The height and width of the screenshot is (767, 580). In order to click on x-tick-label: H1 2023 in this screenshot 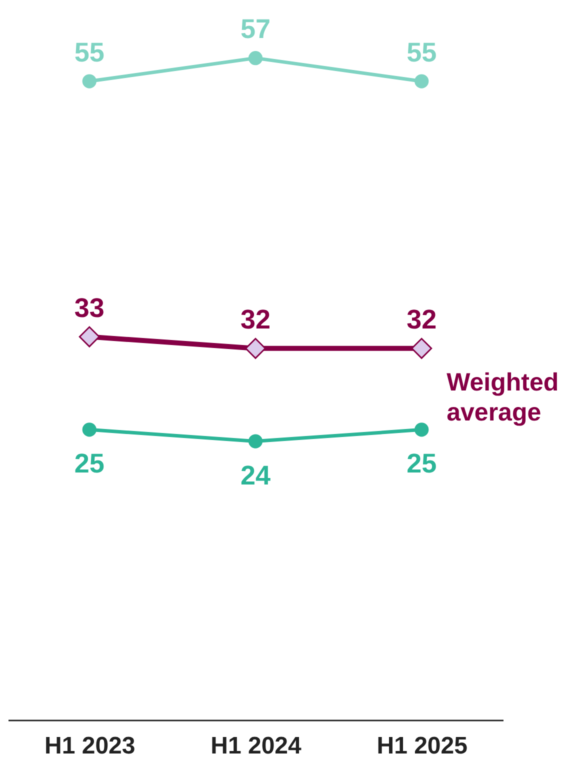, I will do `click(90, 746)`.